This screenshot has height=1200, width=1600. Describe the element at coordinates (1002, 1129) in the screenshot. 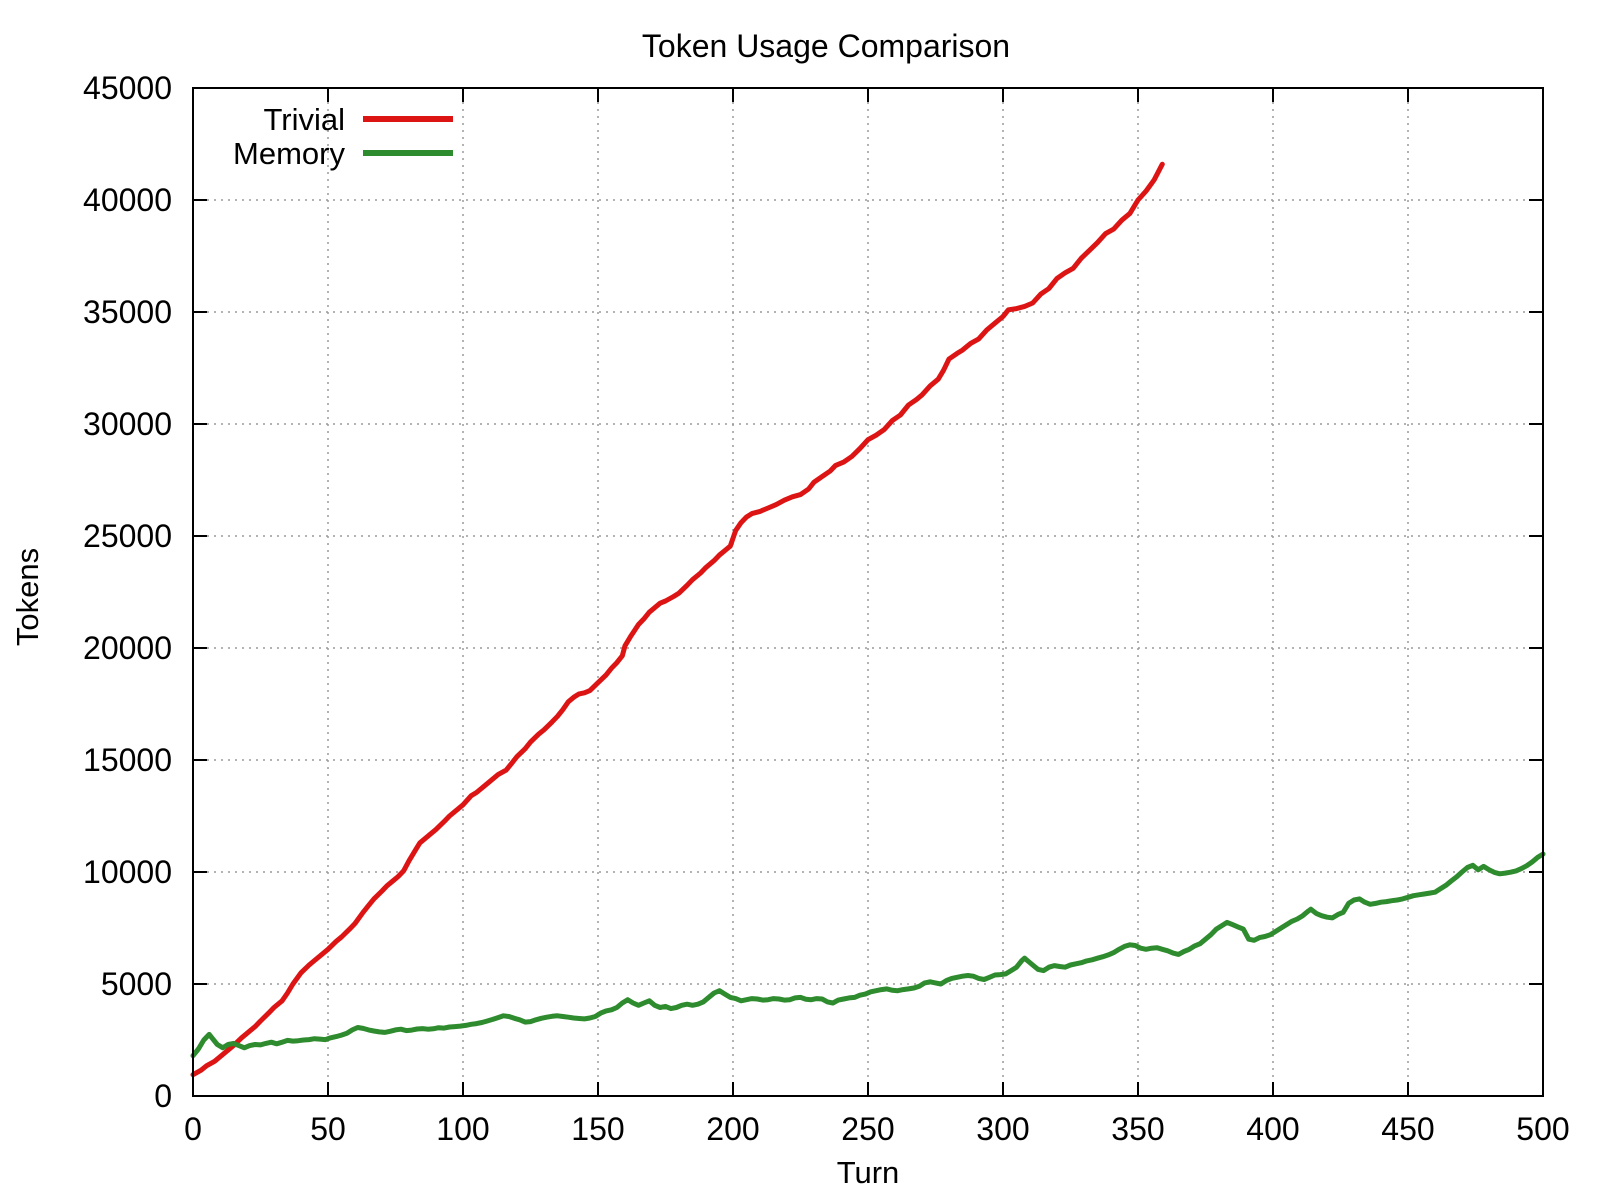

I see `x-tick-label: 300` at that location.